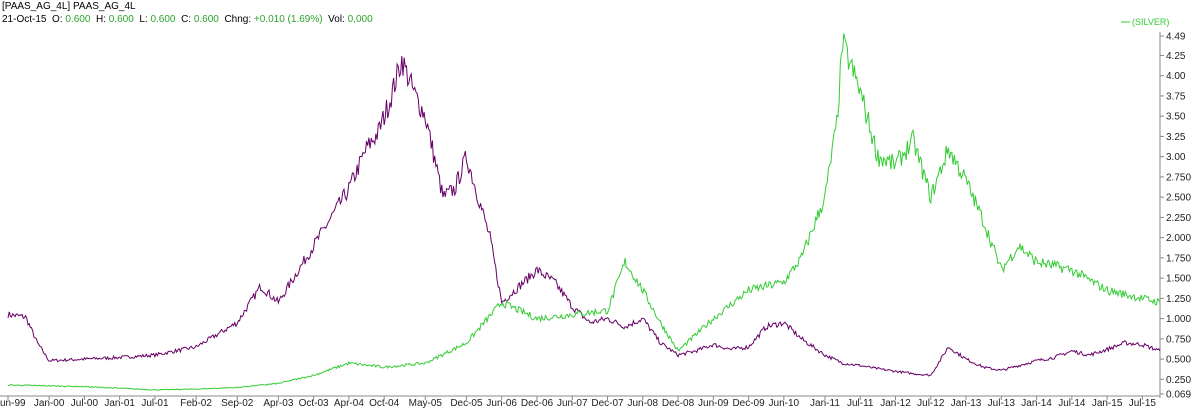  I want to click on x-tick-label: Jul-14, so click(1072, 403).